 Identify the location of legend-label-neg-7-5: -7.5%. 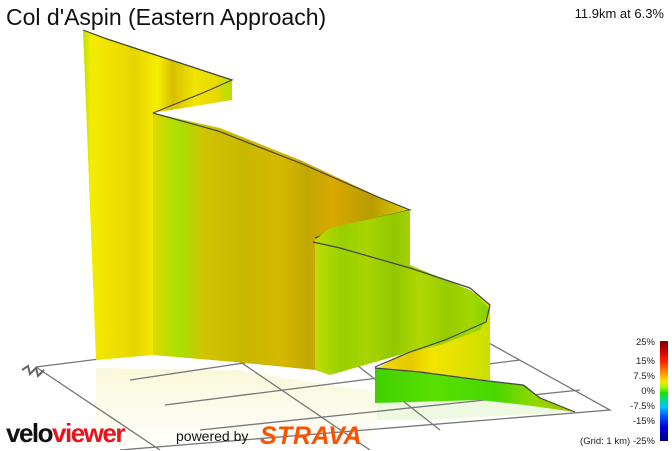
(642, 406).